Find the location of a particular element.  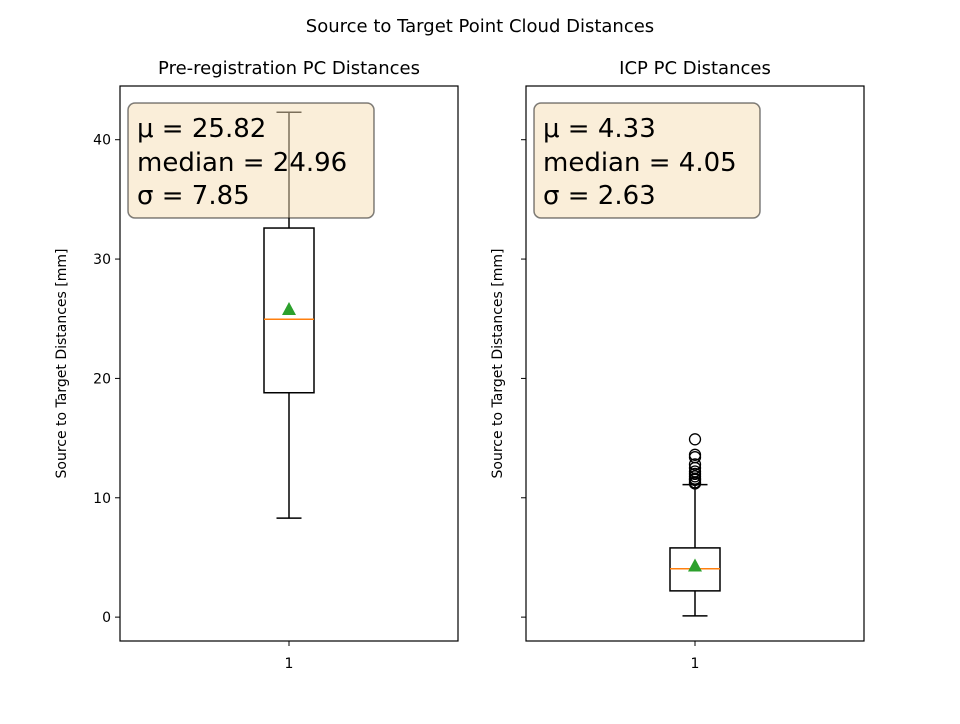

y-tick-label: 30 is located at coordinates (102, 260).